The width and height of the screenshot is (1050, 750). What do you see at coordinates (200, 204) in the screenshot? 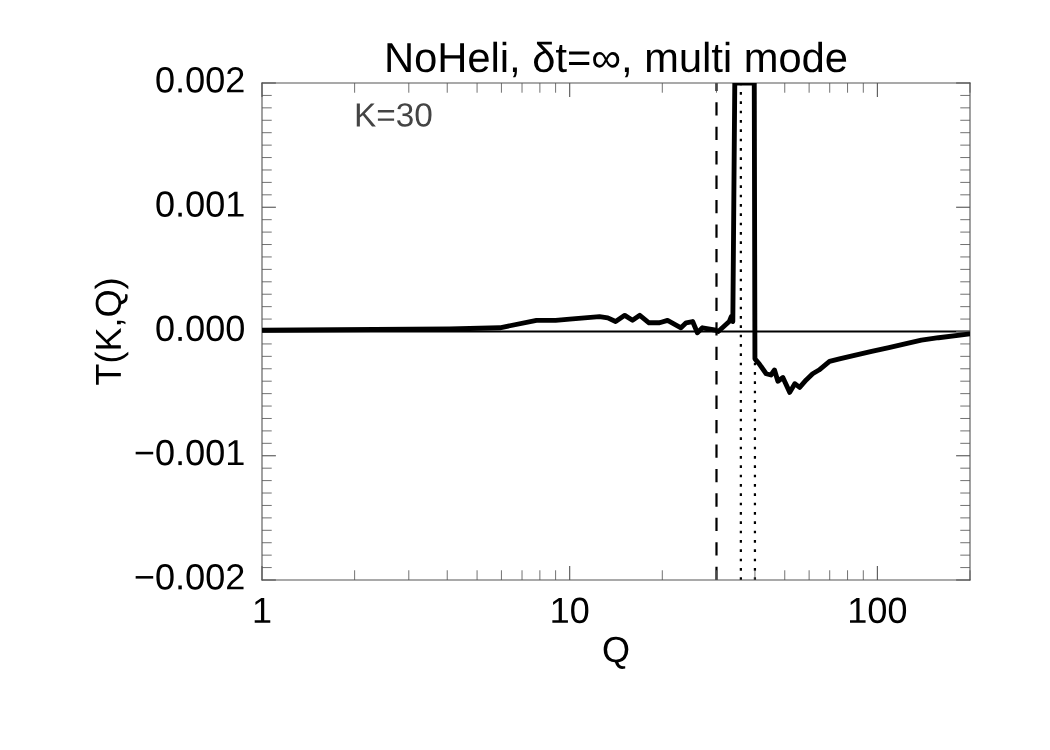
I see `y-tick-label: 0.001` at bounding box center [200, 204].